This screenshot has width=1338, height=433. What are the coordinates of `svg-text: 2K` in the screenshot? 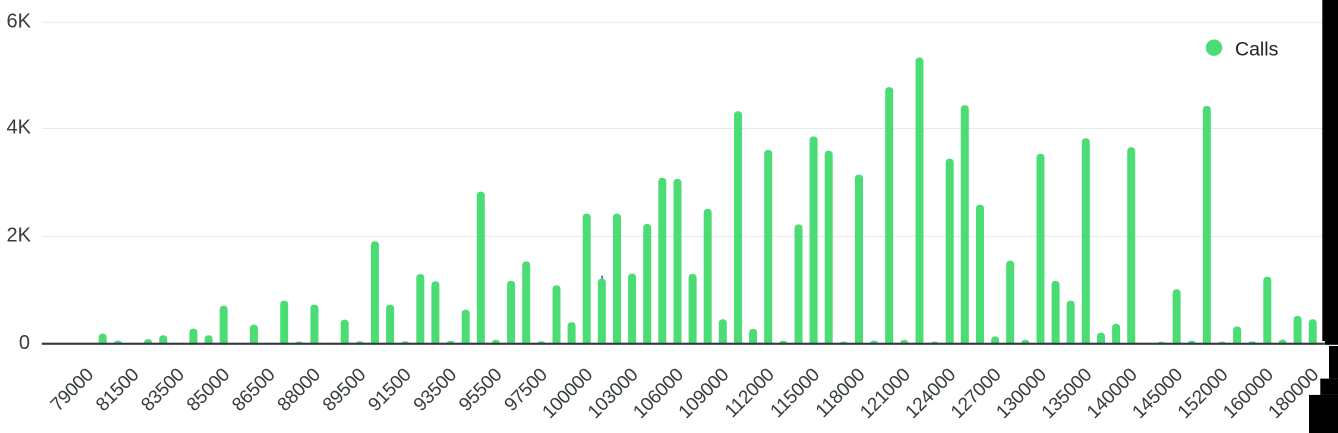 It's located at (19, 236).